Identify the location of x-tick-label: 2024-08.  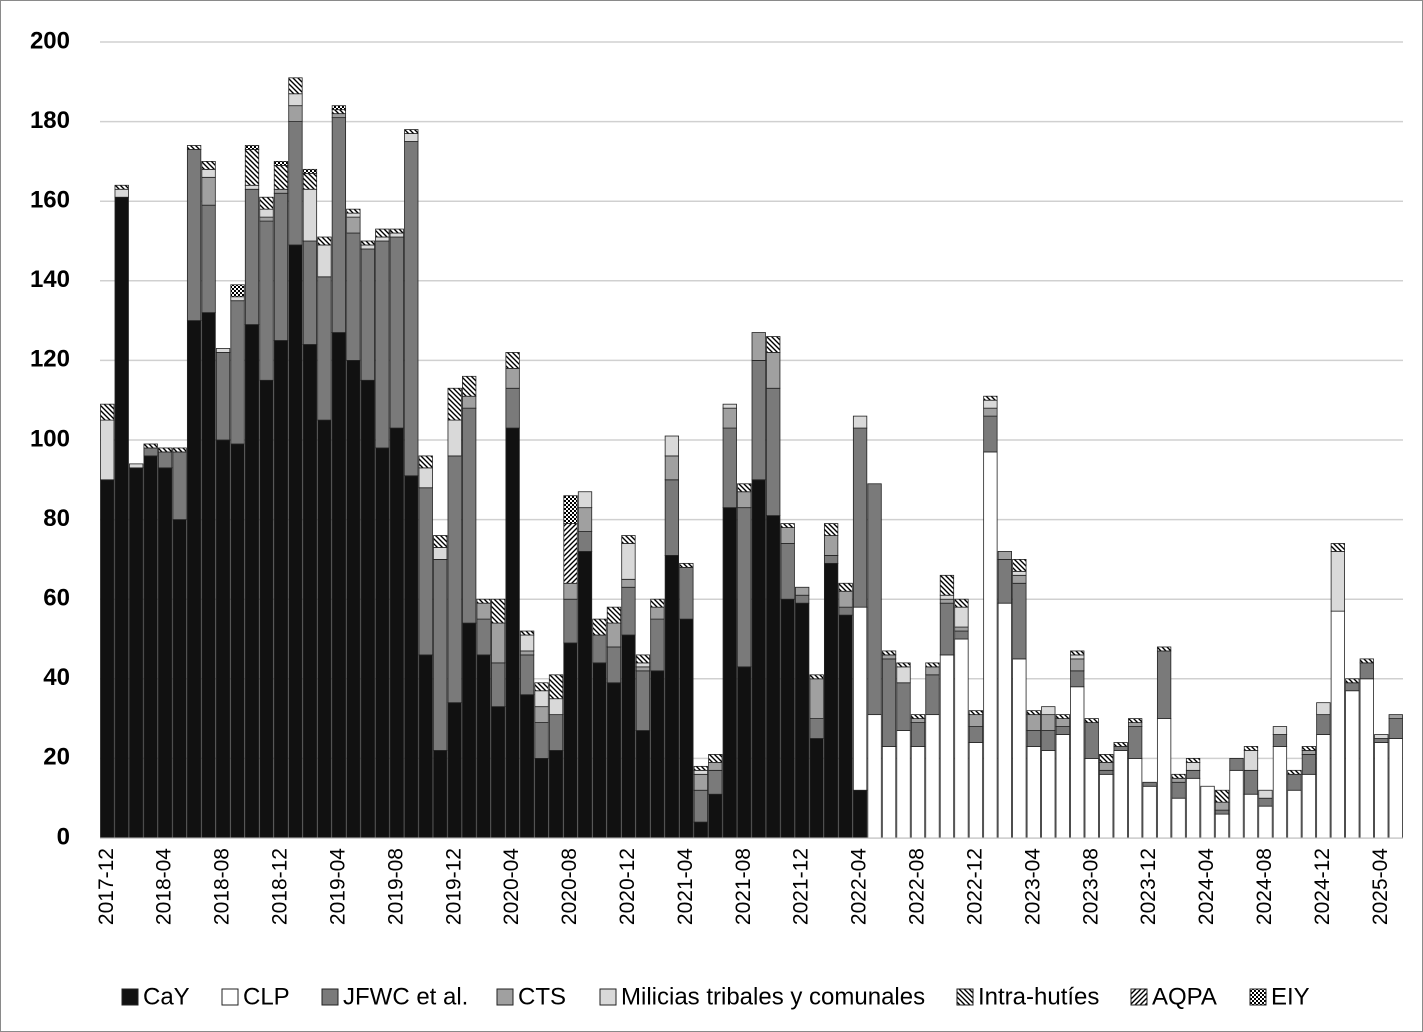
(1264, 886).